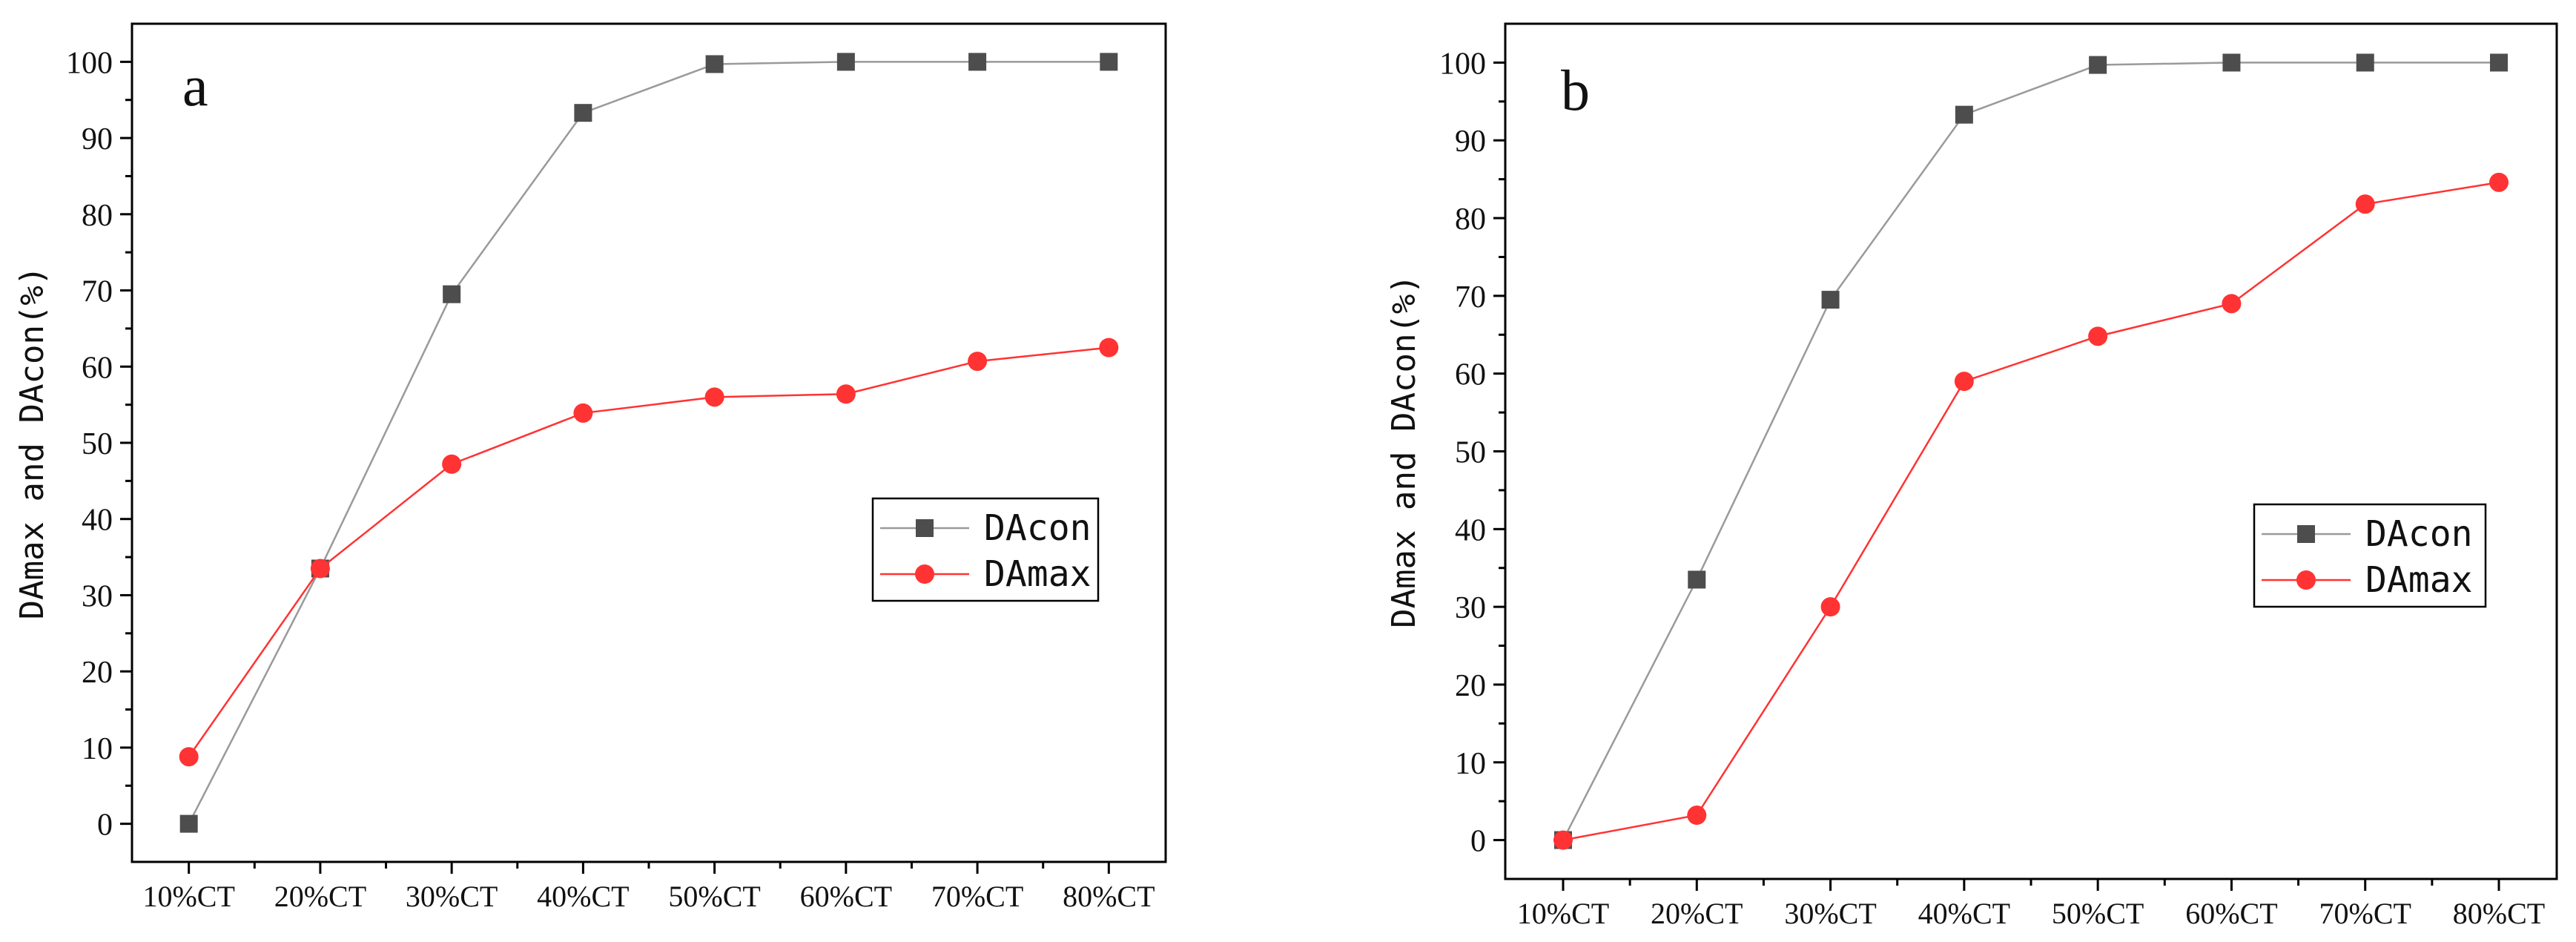  Describe the element at coordinates (1575, 90) in the screenshot. I see `panel-label: b` at that location.